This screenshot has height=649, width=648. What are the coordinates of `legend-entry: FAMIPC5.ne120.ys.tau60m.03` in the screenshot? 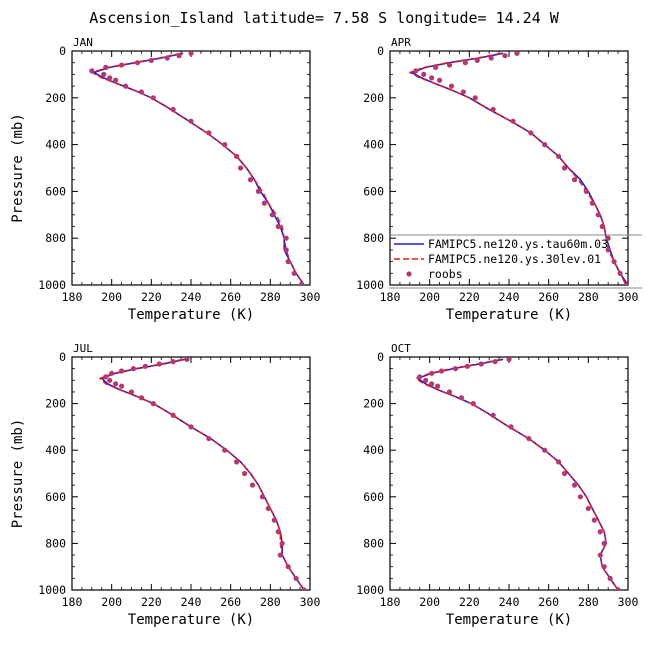 It's located at (518, 244).